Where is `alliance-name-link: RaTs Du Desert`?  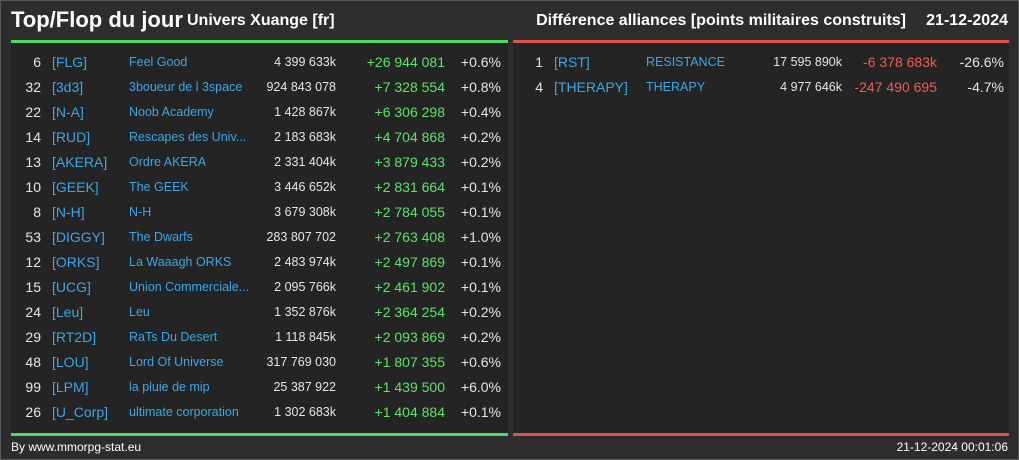
alliance-name-link: RaTs Du Desert is located at coordinates (173, 337).